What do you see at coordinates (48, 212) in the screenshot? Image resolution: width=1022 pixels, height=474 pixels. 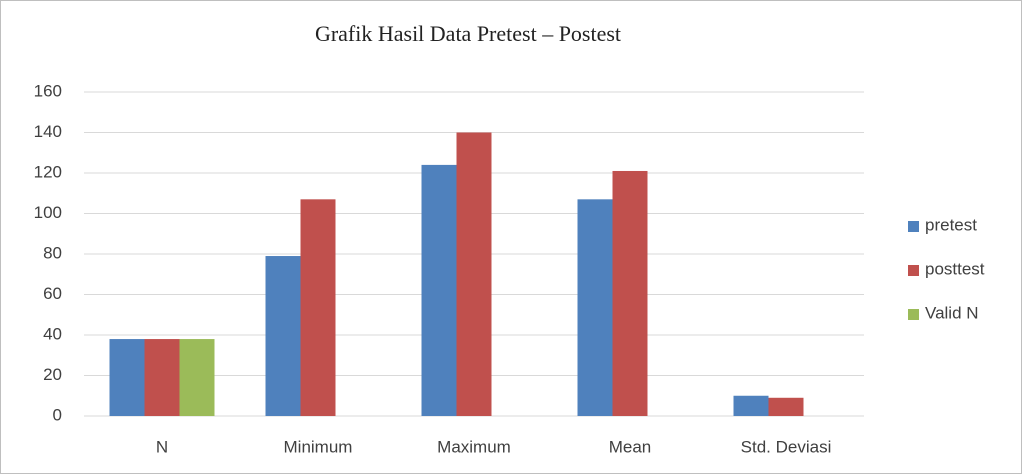 I see `y-tick-label: 100` at bounding box center [48, 212].